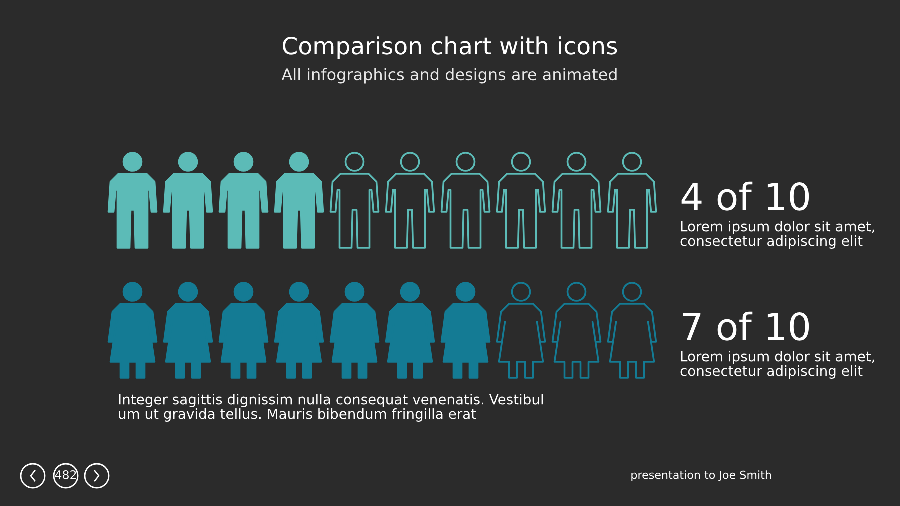 The height and width of the screenshot is (506, 900). Describe the element at coordinates (450, 48) in the screenshot. I see `text: Comparison chart with icons` at that location.